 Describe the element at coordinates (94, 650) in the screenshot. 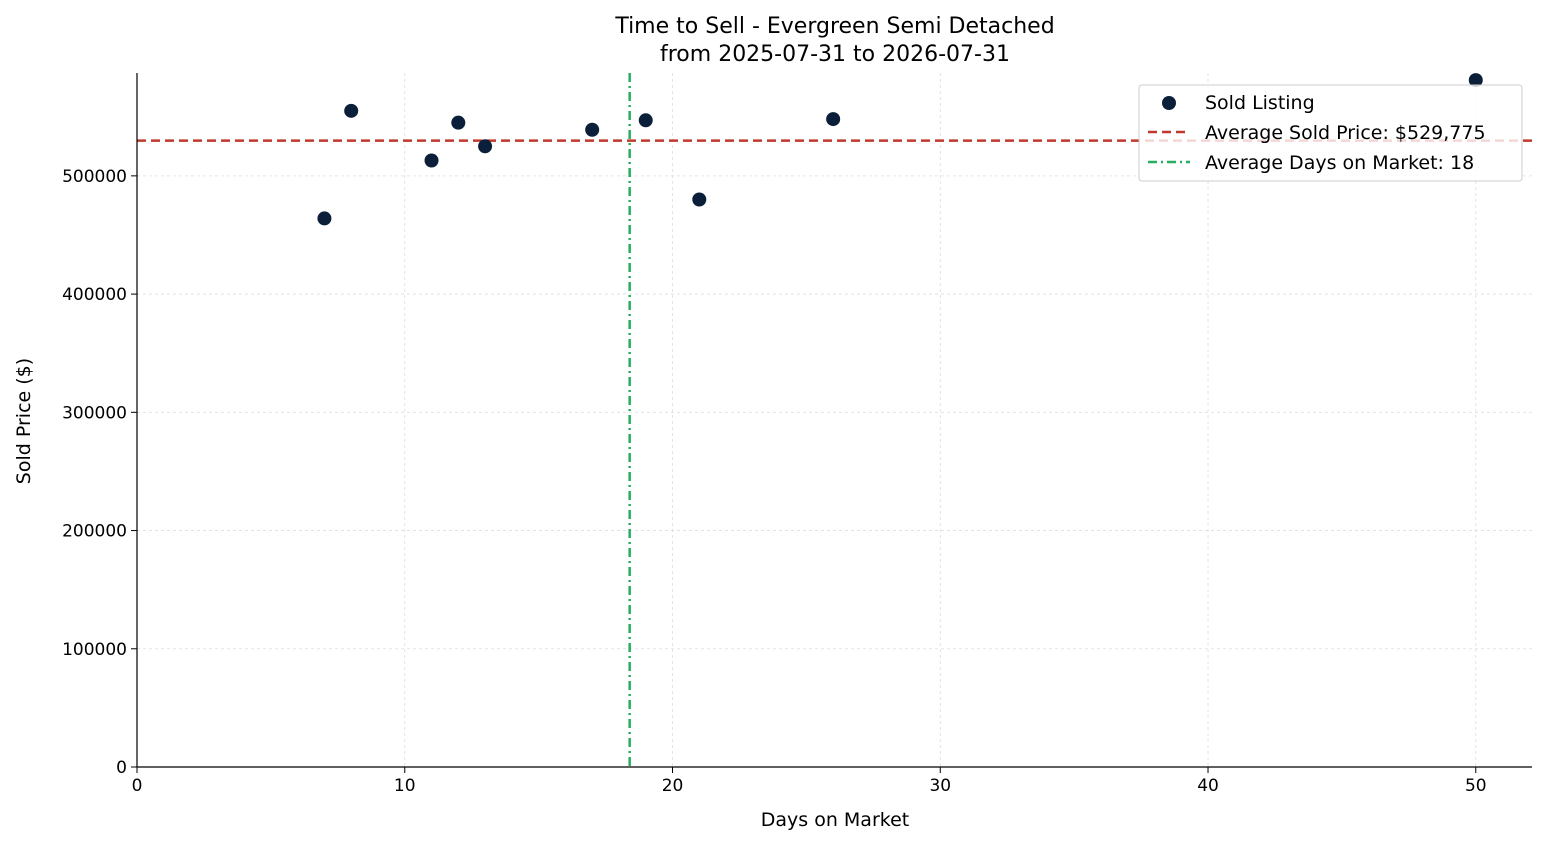

I see `y-tick-label: 100000` at that location.